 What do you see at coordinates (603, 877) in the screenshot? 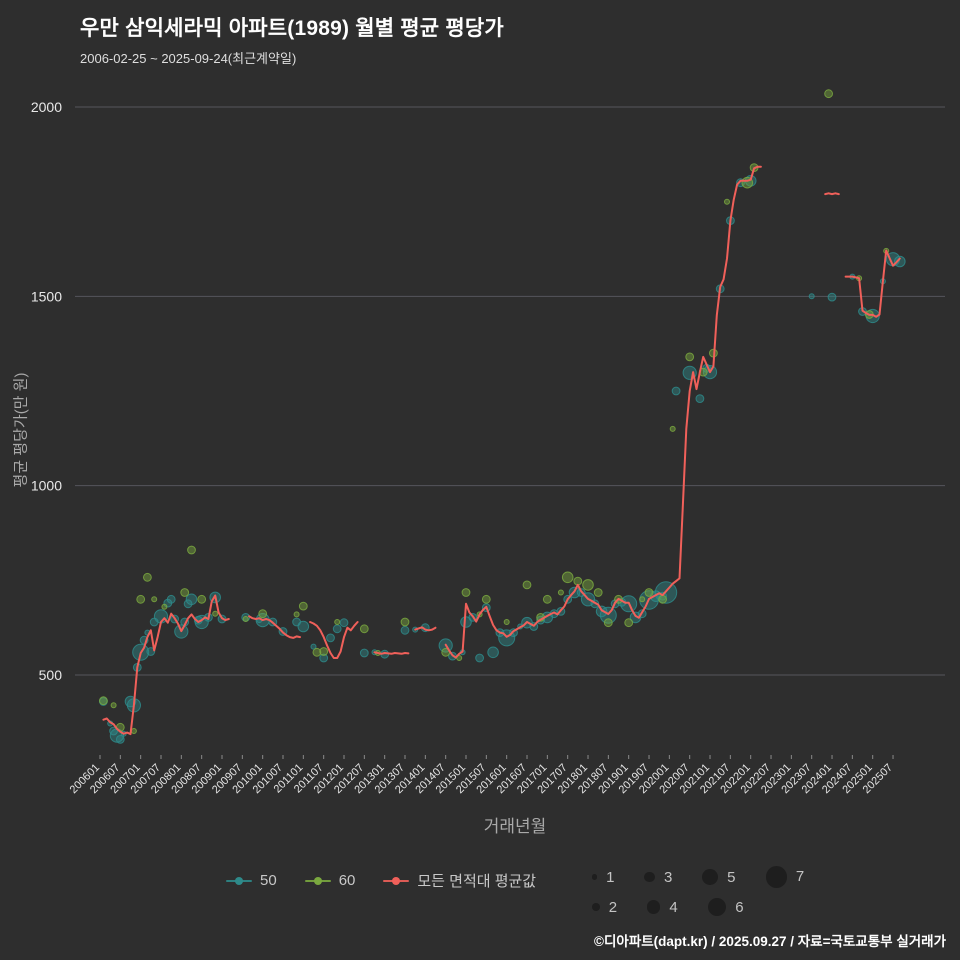
I see `size-legend-item-1: 1` at bounding box center [603, 877].